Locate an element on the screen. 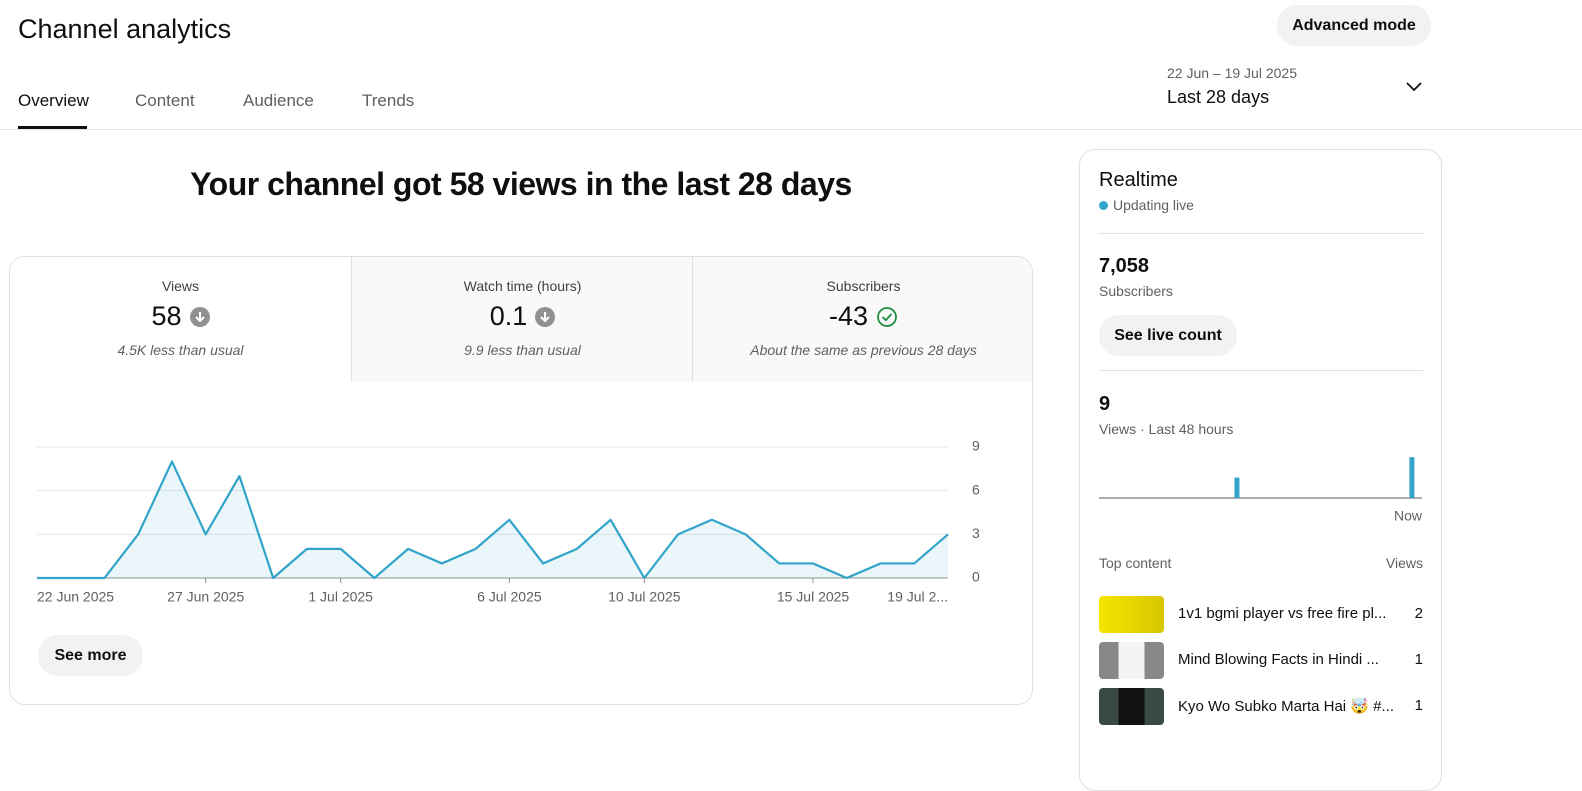 The width and height of the screenshot is (1582, 791). date-range: 22 Jun – 19 Jul 2025 is located at coordinates (1232, 73).